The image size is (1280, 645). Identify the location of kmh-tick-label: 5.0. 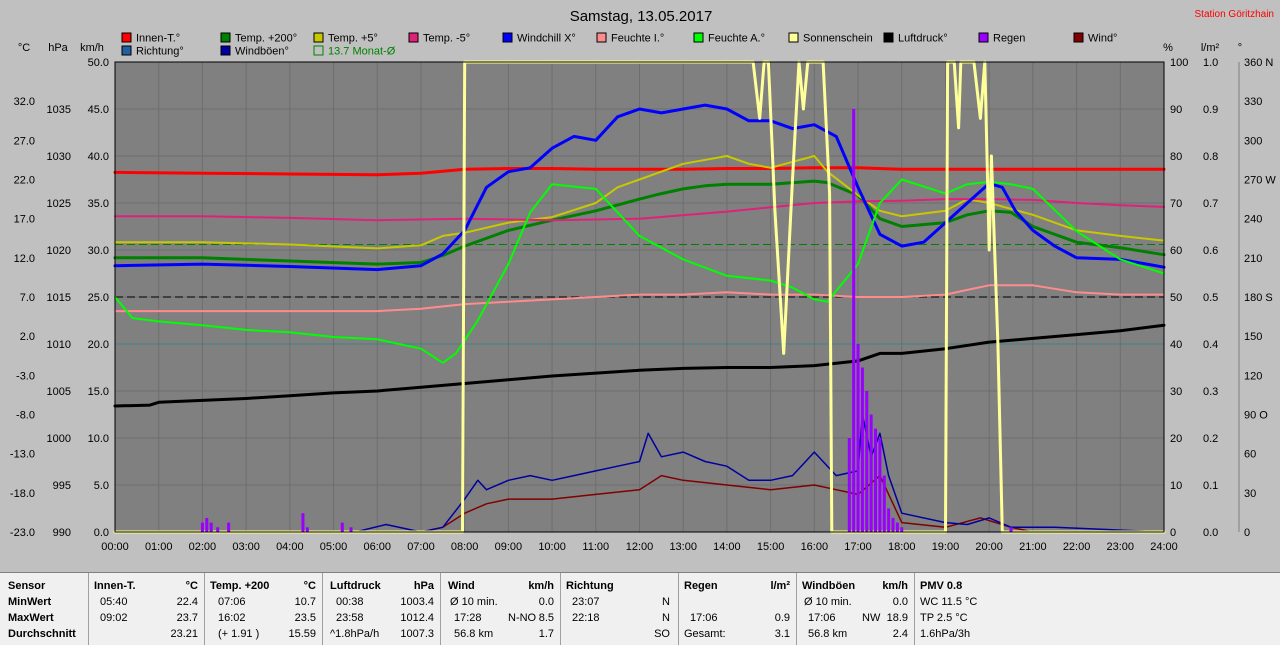
(101, 486).